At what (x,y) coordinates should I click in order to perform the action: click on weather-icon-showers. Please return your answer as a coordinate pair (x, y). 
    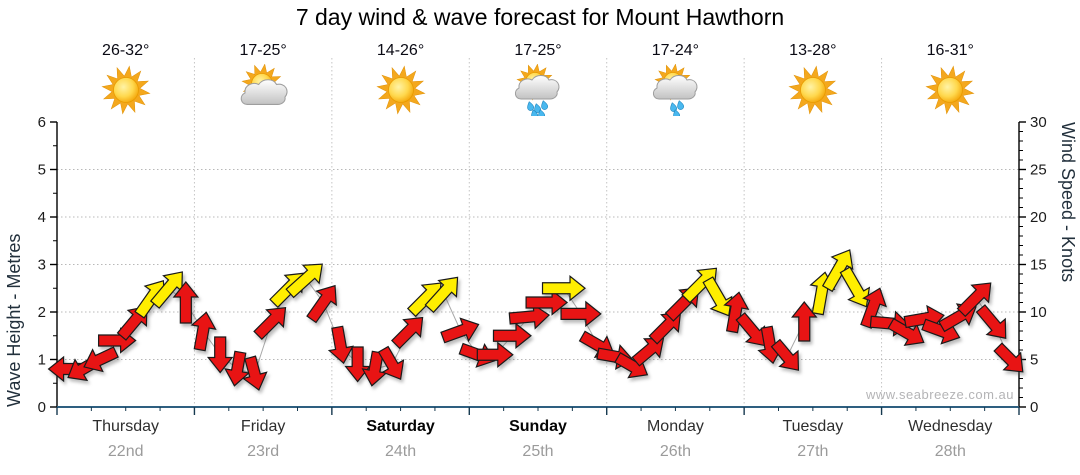
    Looking at the image, I should click on (537, 90).